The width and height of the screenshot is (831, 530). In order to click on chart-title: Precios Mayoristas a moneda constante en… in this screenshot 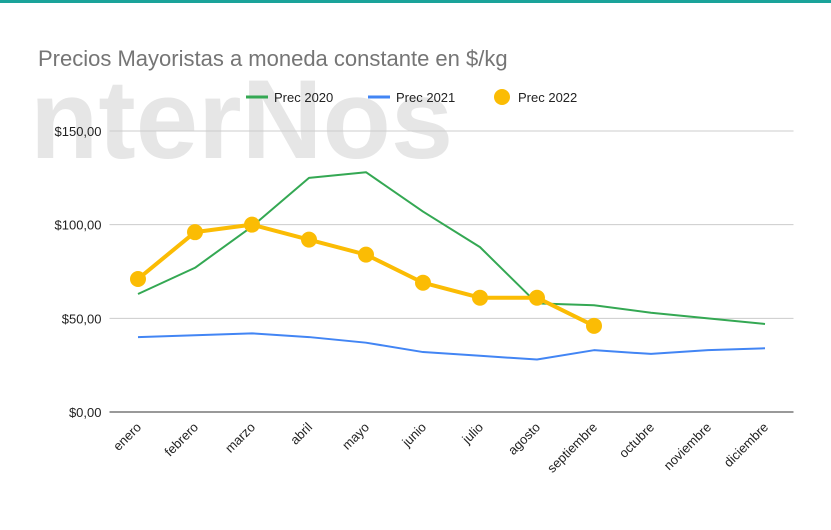, I will do `click(273, 58)`.